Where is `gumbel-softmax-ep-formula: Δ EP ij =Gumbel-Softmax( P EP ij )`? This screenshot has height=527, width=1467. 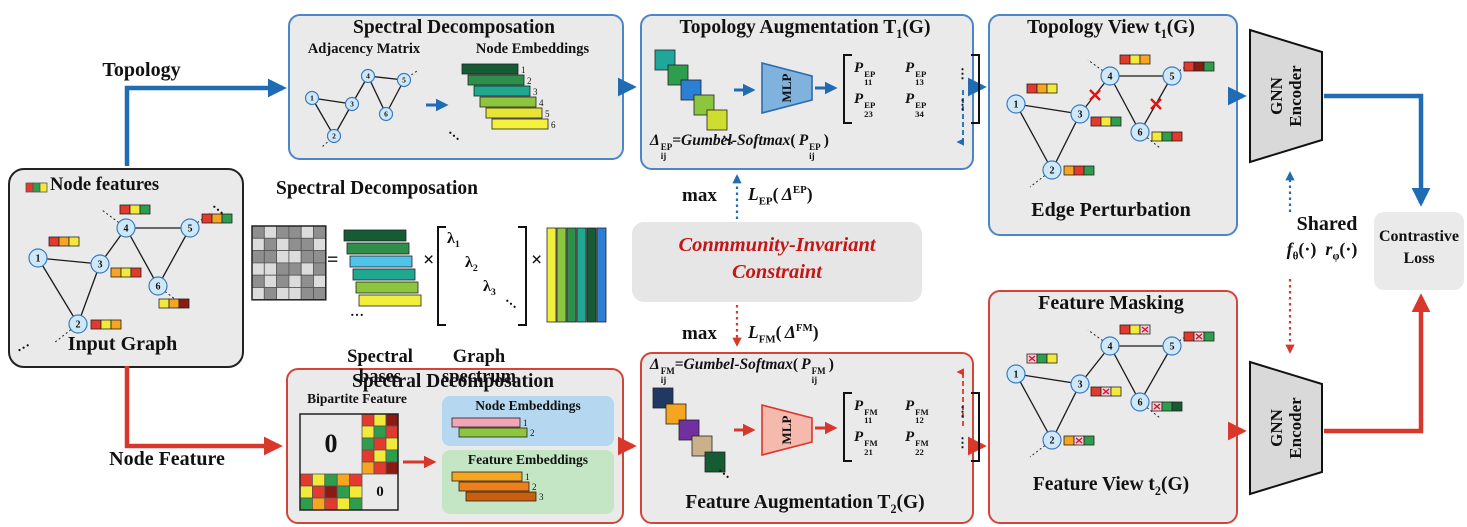 gumbel-softmax-ep-formula: Δ EP ij =Gumbel-Softmax( P EP ij ) is located at coordinates (739, 146).